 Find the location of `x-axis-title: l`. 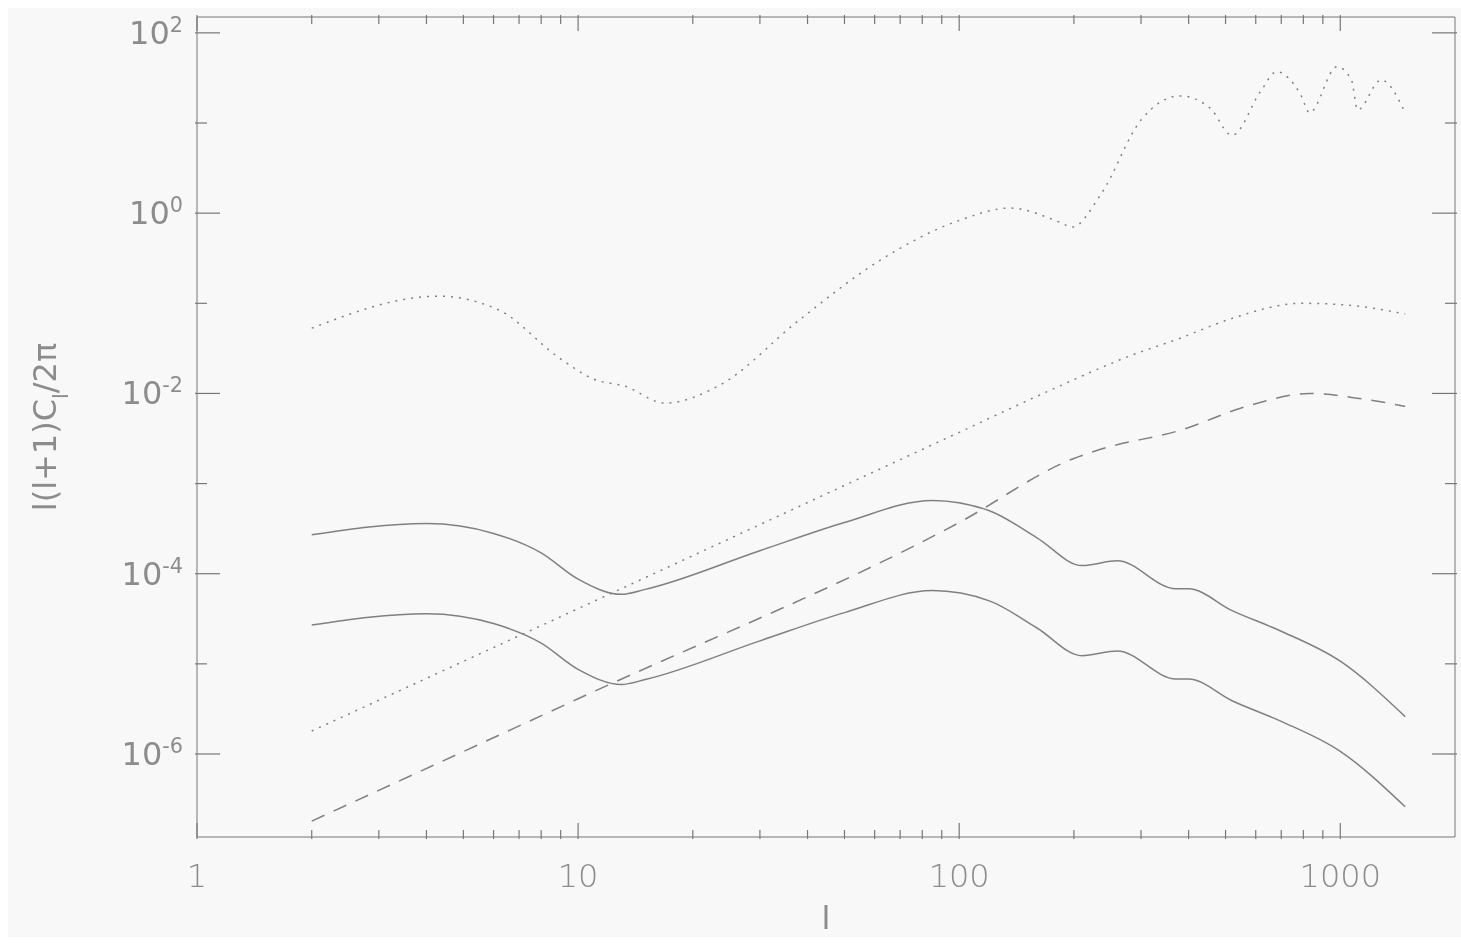

x-axis-title: l is located at coordinates (826, 918).